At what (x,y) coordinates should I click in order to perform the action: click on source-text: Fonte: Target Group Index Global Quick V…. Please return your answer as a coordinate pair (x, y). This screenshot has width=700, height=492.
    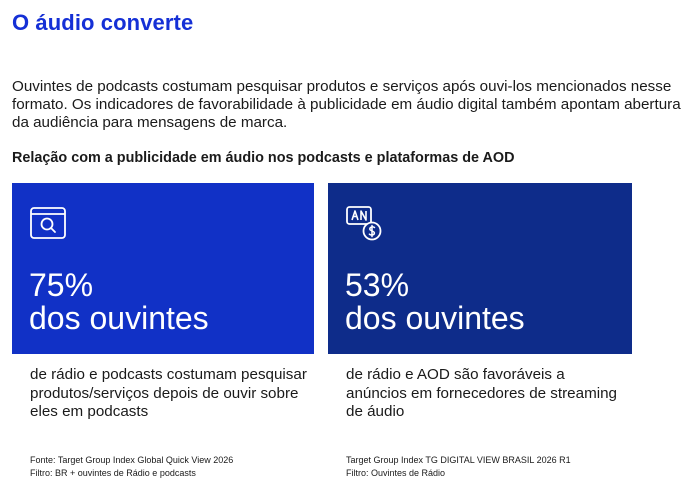
    Looking at the image, I should click on (132, 460).